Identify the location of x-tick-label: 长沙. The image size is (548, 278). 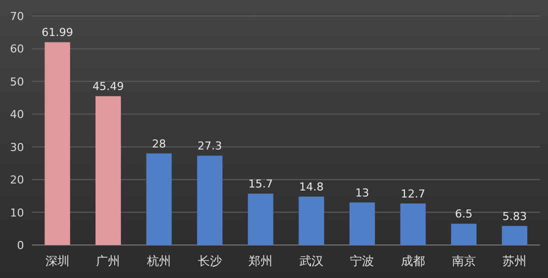
(210, 261).